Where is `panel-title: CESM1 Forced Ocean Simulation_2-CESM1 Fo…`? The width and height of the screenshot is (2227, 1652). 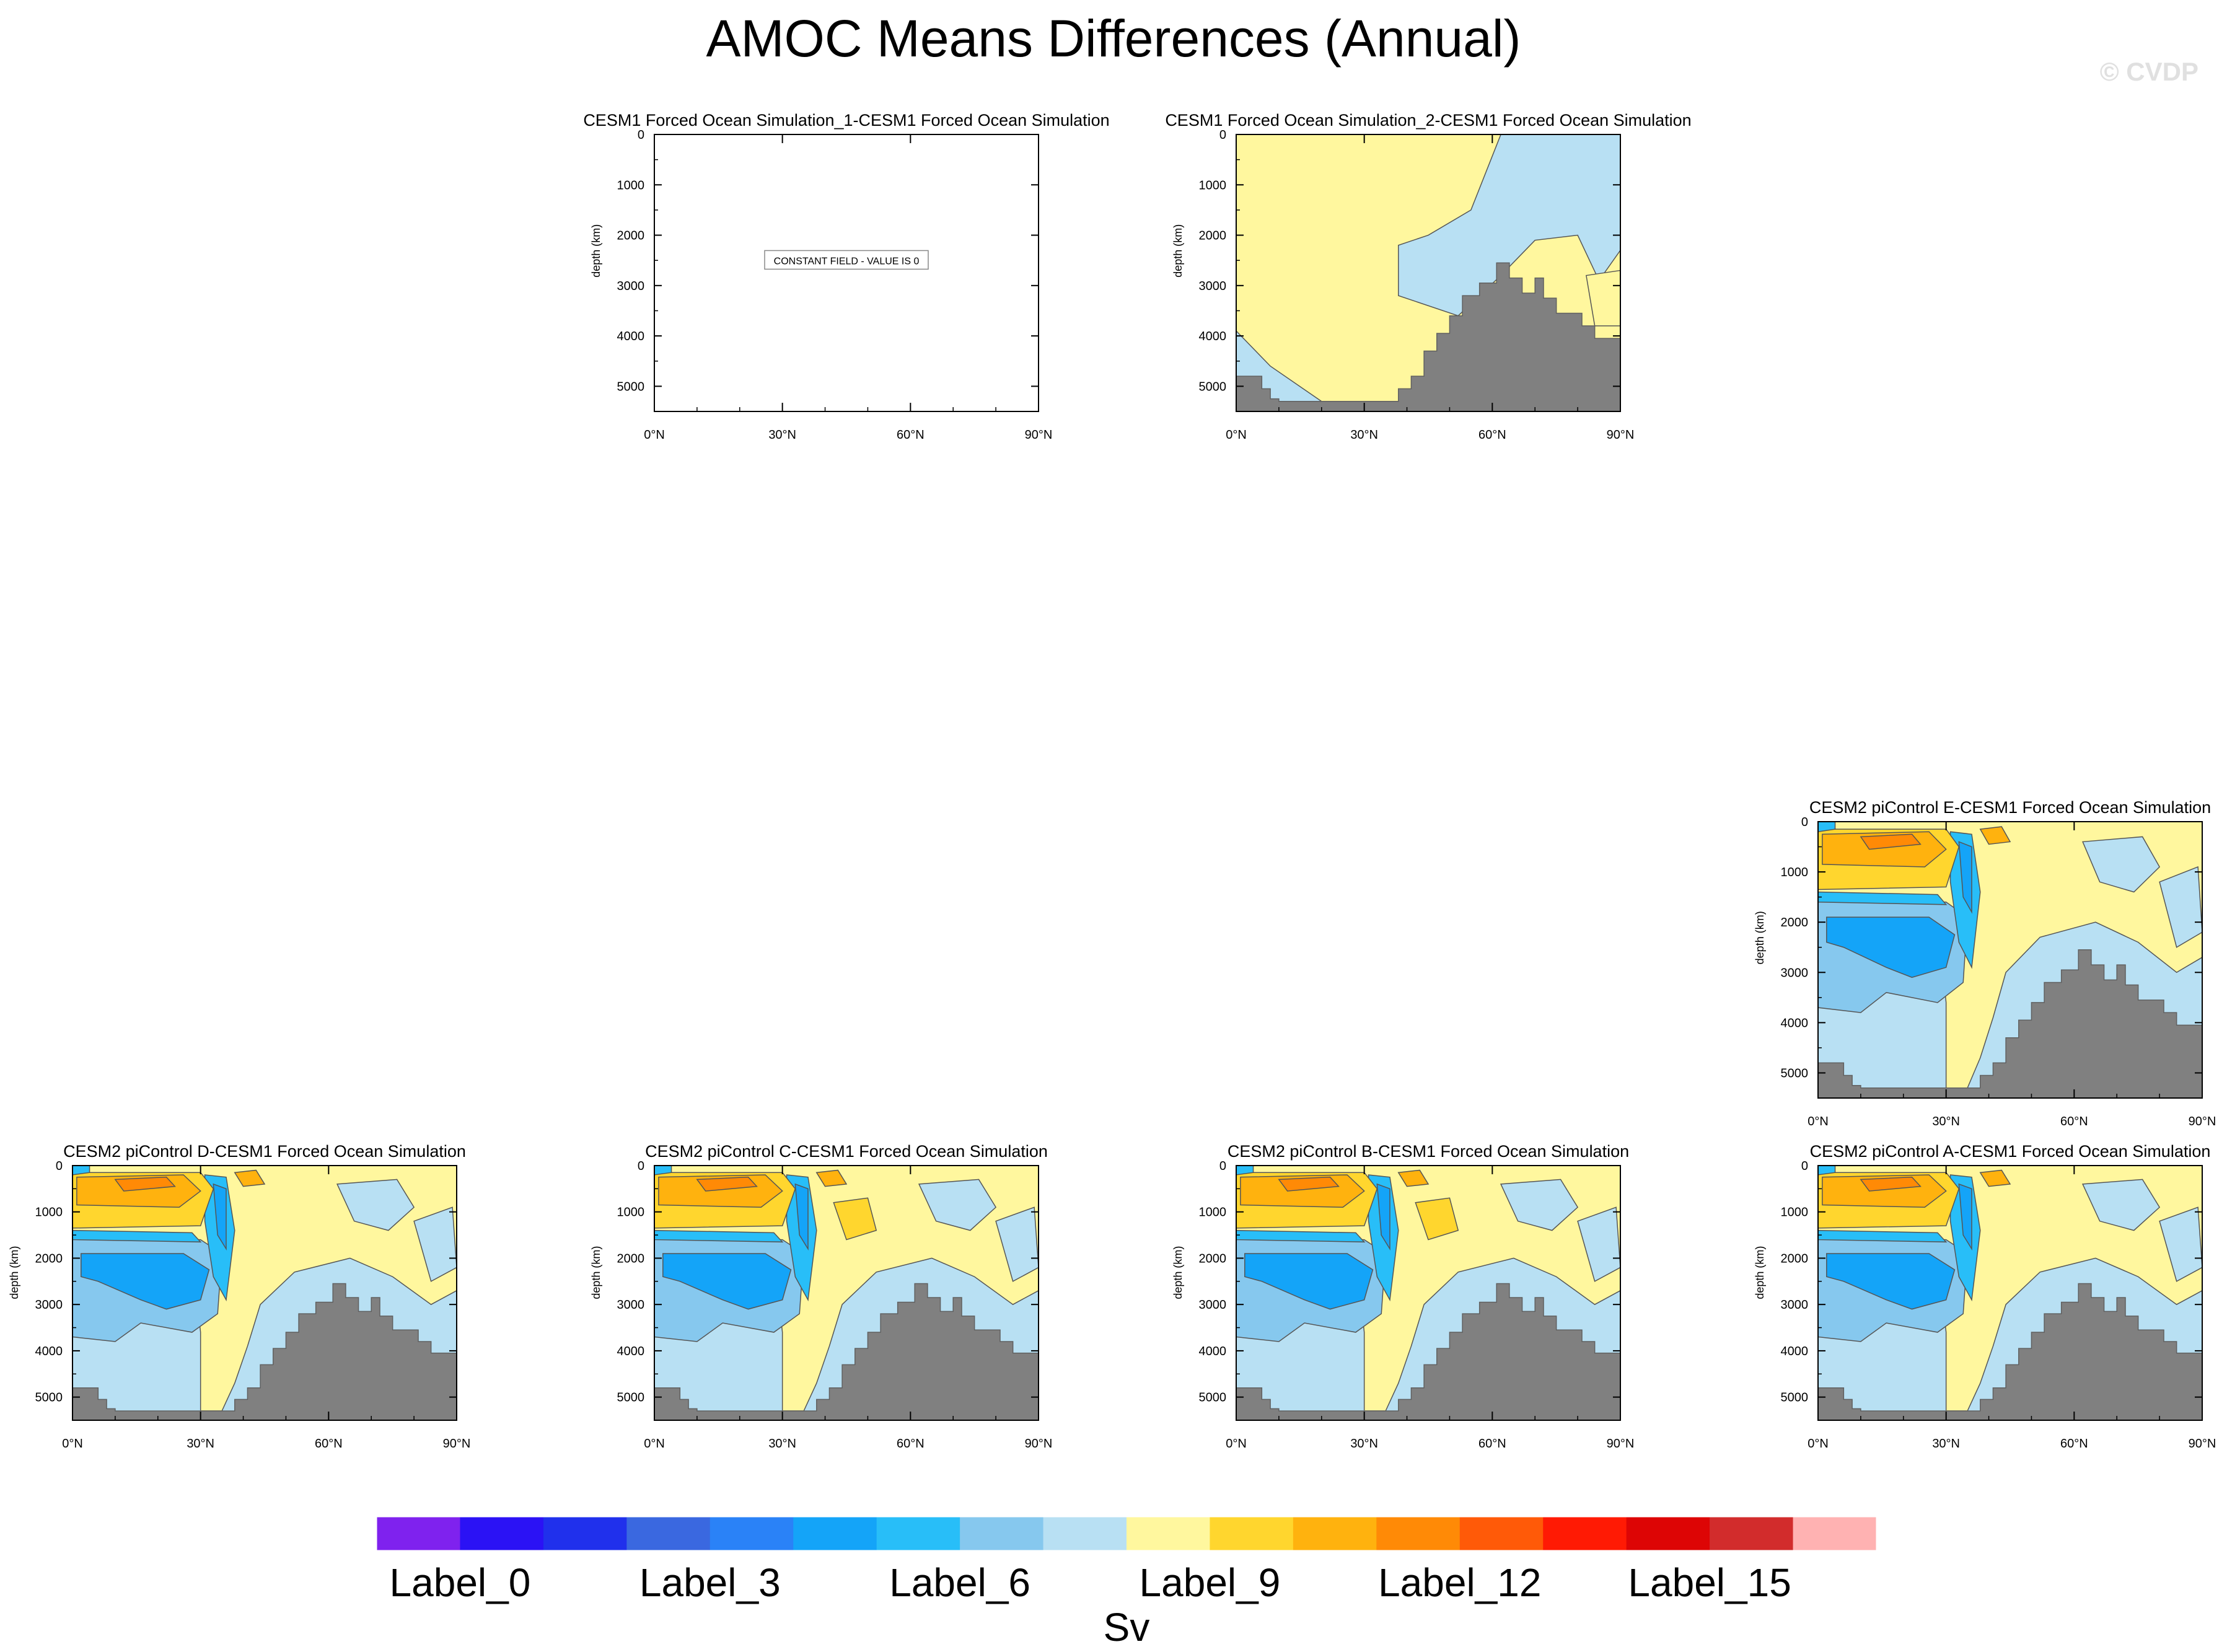
panel-title: CESM1 Forced Ocean Simulation_2-CESM1 Fo… is located at coordinates (1428, 120).